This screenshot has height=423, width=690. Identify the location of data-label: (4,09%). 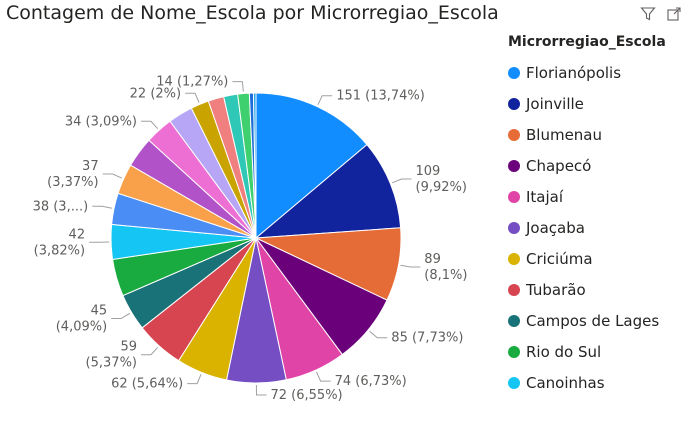
(81, 327).